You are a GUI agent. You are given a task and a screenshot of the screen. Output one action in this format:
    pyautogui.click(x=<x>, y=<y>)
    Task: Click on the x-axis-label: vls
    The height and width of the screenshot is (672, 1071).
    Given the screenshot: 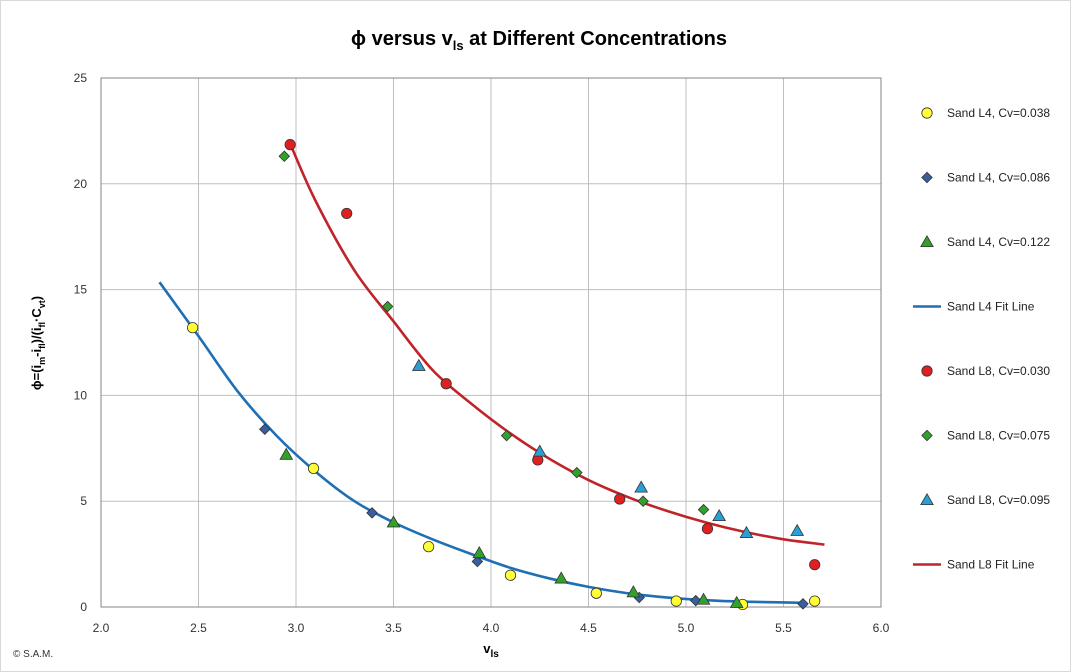 What is the action you would take?
    pyautogui.click(x=491, y=650)
    